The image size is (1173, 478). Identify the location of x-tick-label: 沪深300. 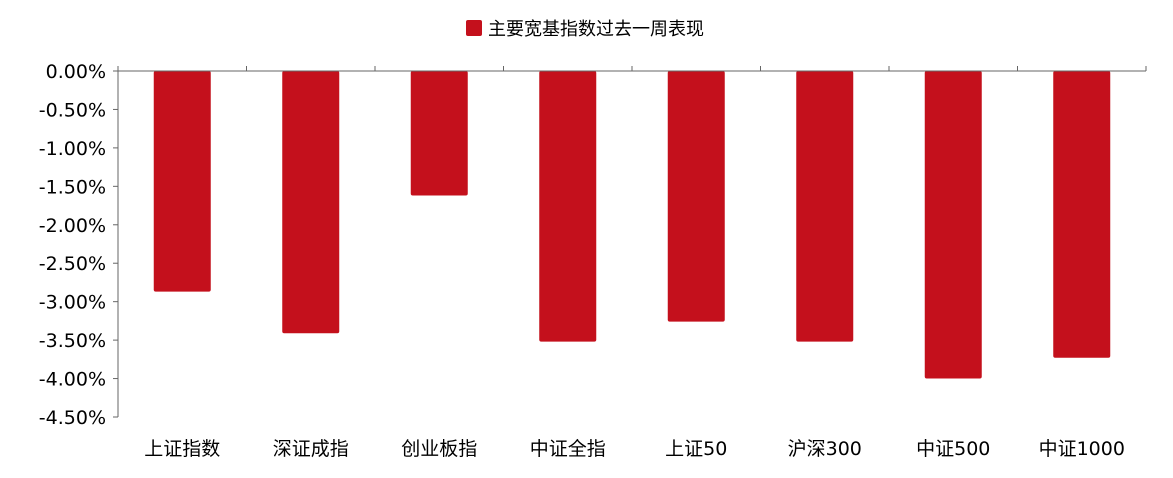
(825, 449).